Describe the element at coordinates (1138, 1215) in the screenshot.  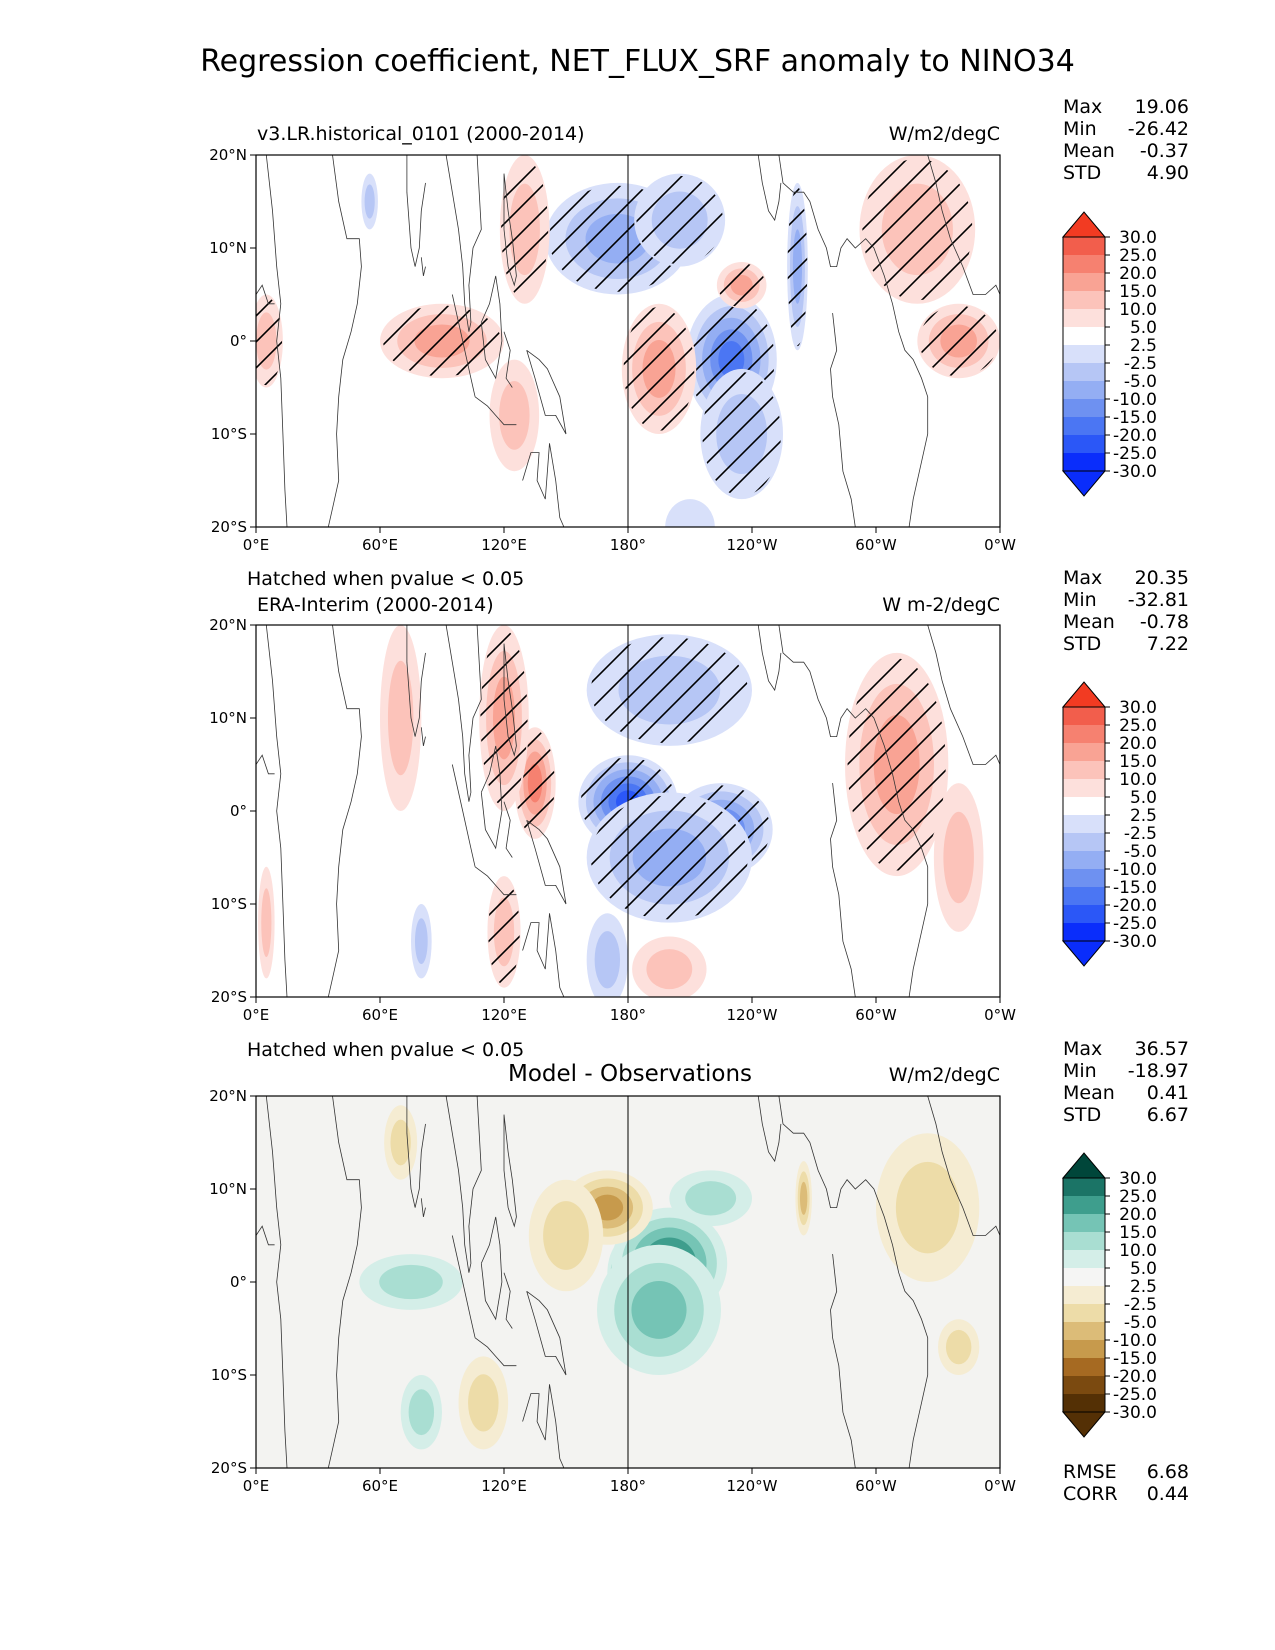
I see `colorbar-tick-label: 20.0` at that location.